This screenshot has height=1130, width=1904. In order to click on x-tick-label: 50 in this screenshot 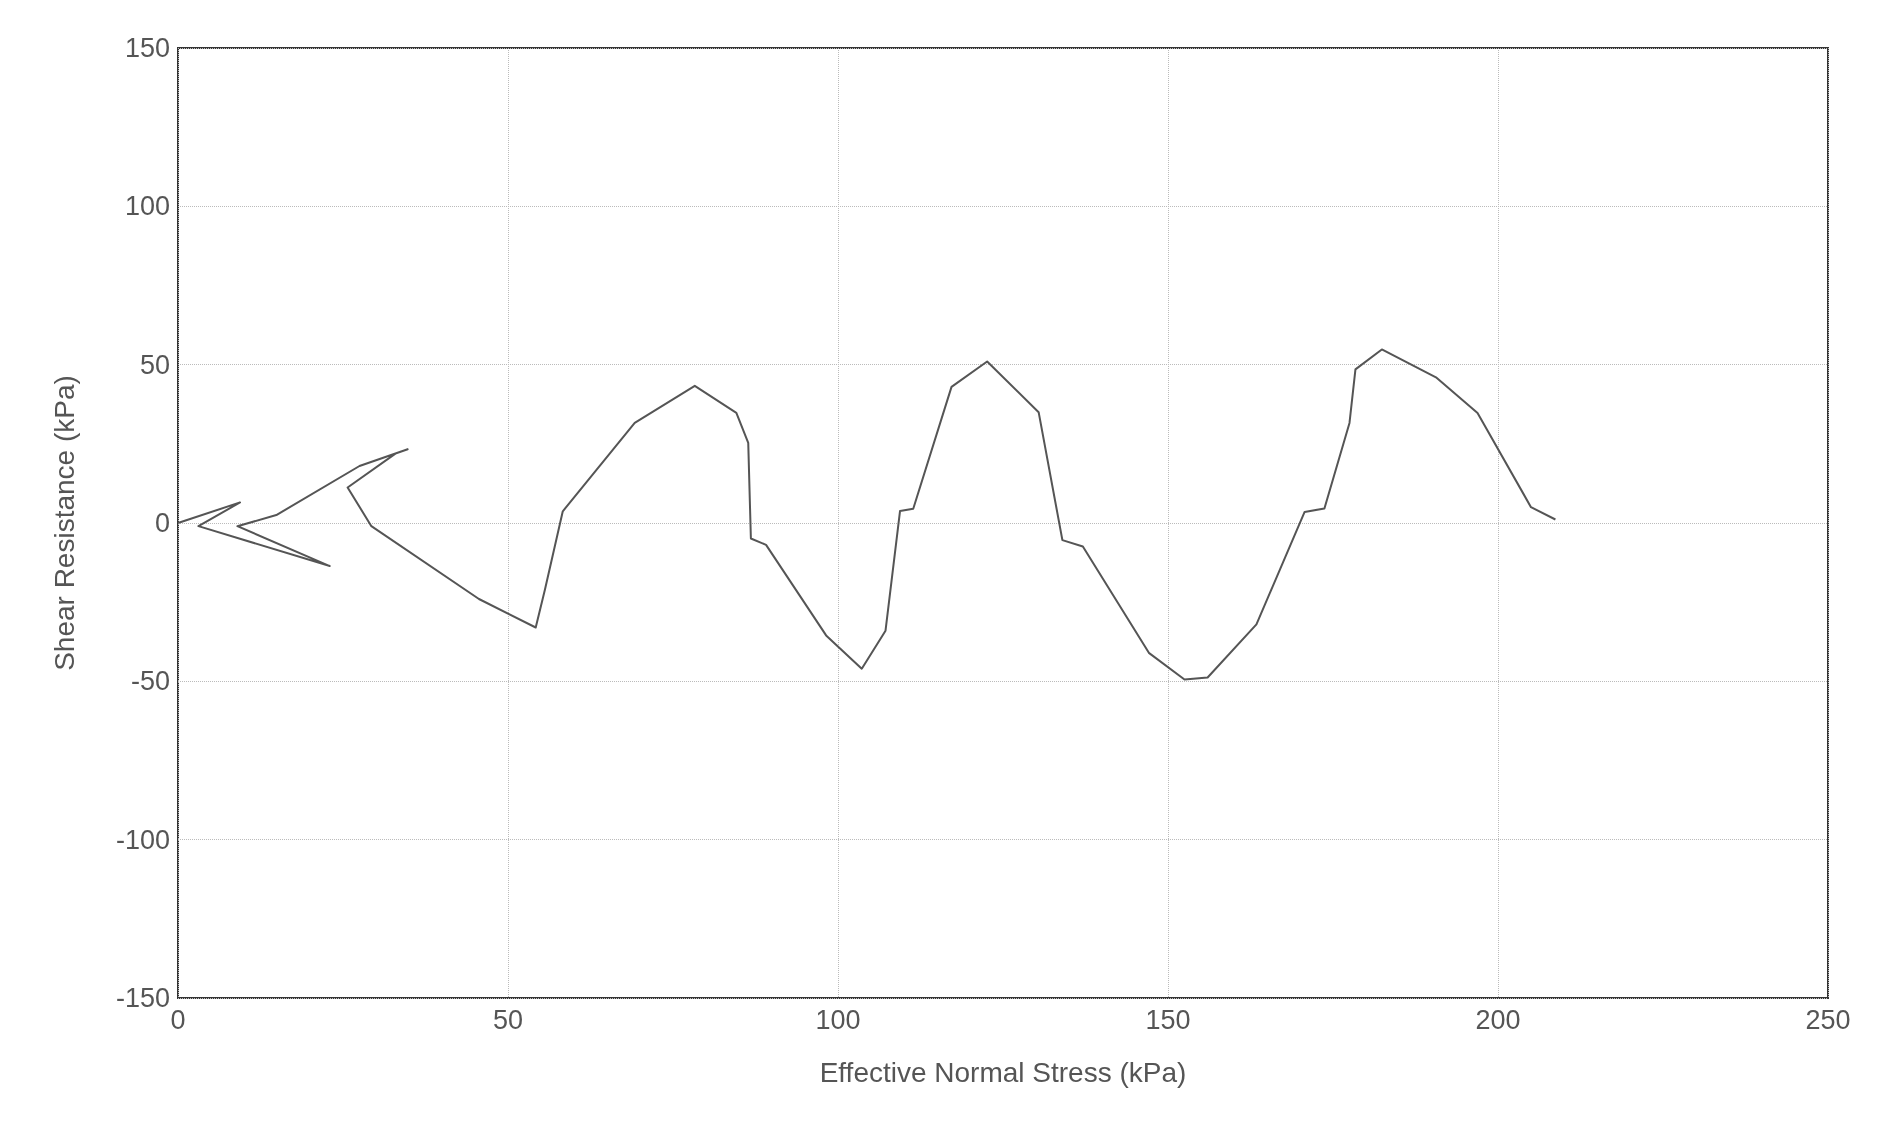, I will do `click(508, 1019)`.